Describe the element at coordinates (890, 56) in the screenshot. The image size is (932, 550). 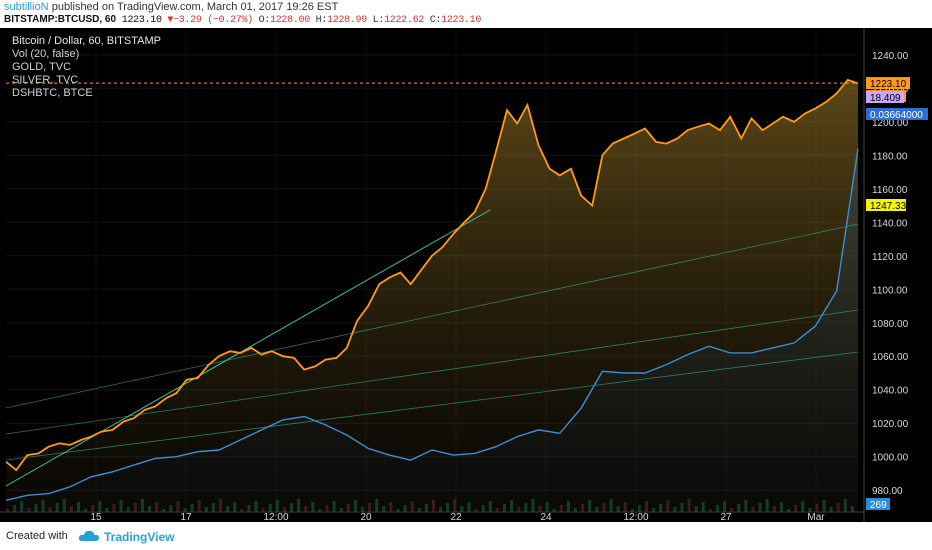
I see `y-tick-label: 1240.00` at that location.